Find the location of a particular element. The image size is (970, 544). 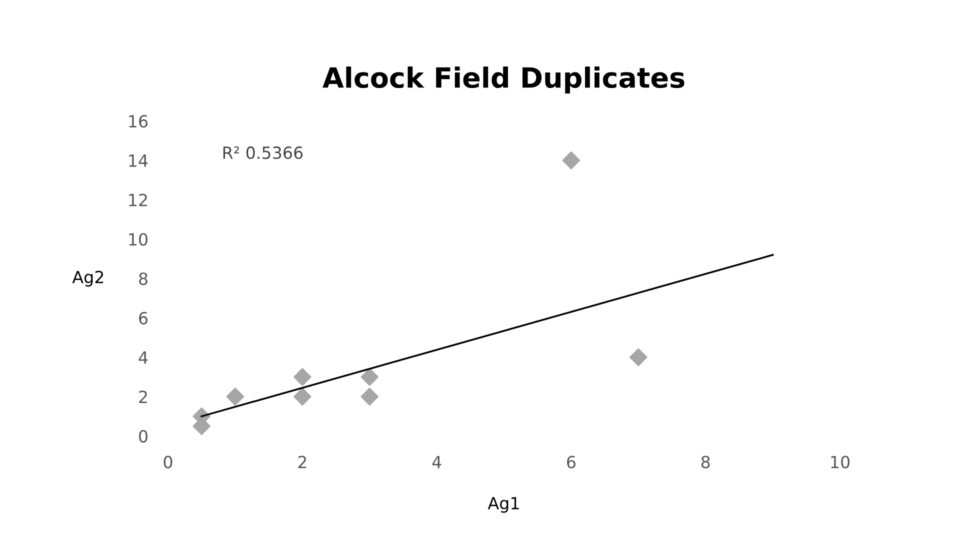

y-tick-label: 2 is located at coordinates (143, 396).